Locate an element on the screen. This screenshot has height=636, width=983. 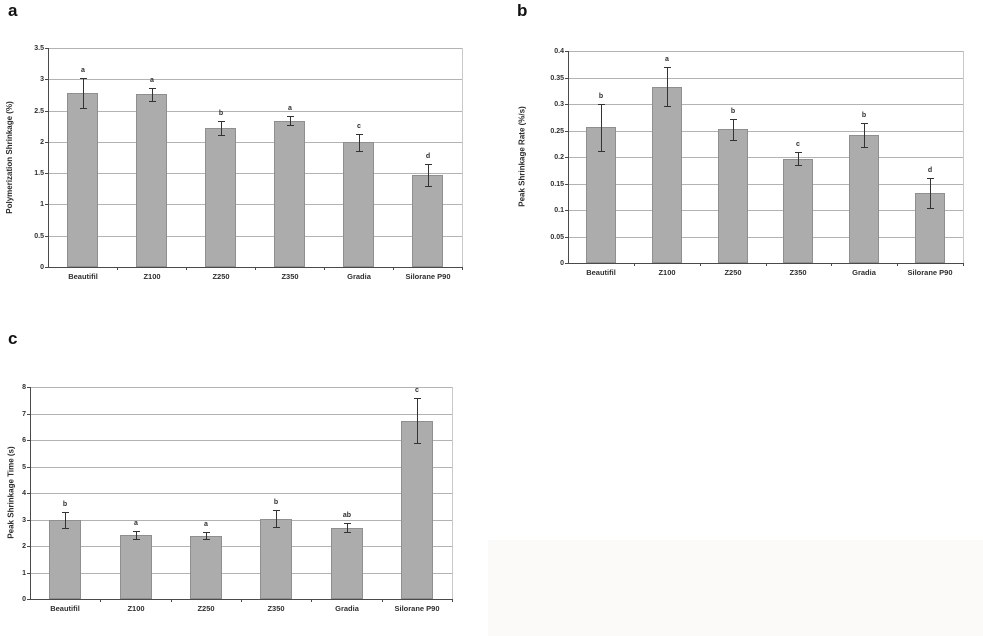
y-tick-label: 1 is located at coordinates (24, 573).